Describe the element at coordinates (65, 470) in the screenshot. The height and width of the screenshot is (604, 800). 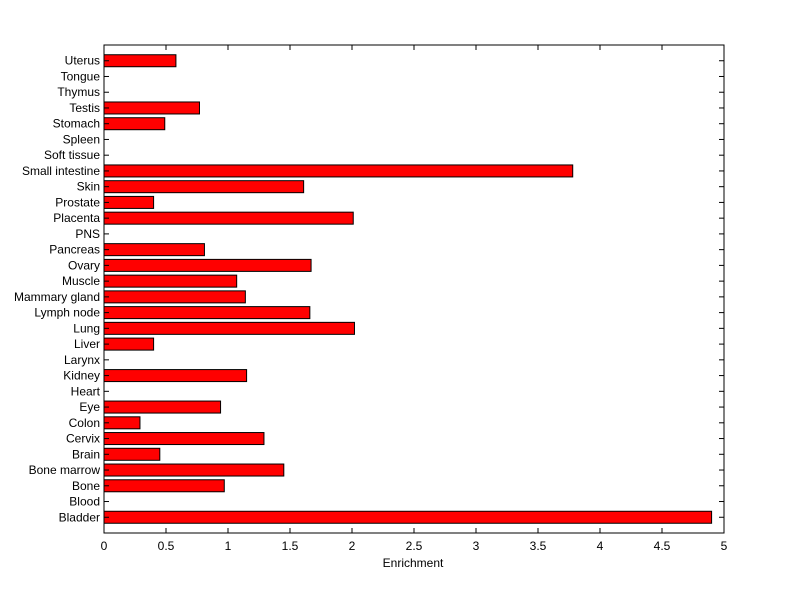
I see `y-tick-label-bone-marrow: Bone marrow` at that location.